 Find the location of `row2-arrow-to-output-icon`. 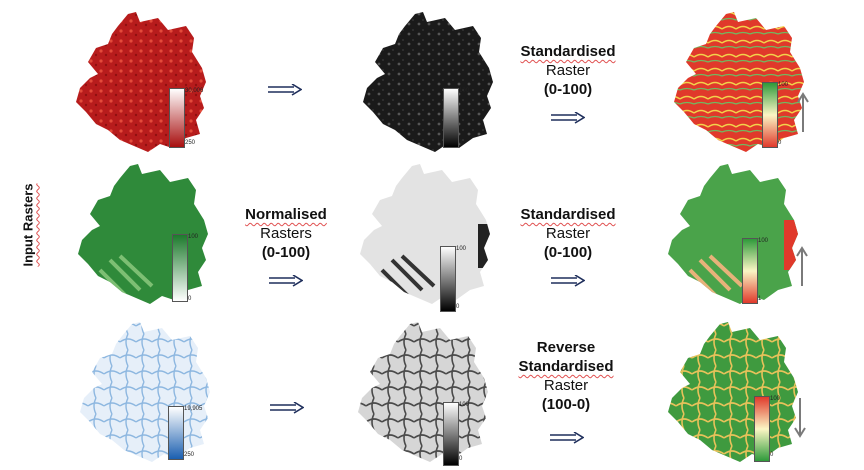

row2-arrow-to-output-icon is located at coordinates (568, 281).